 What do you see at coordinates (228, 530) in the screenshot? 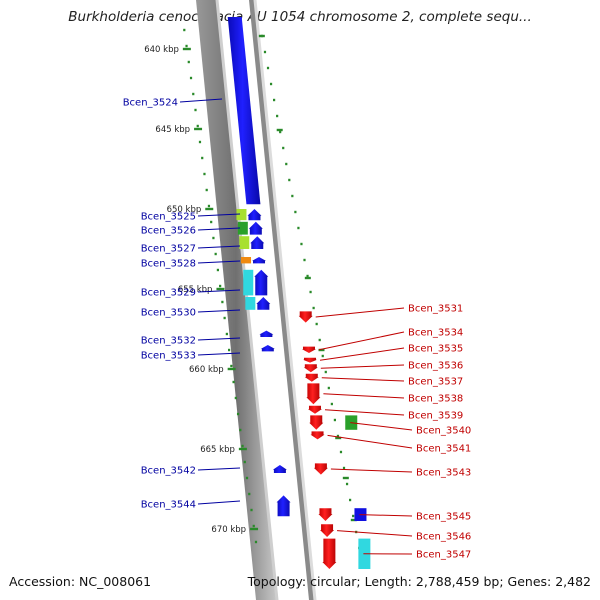
I see `tick-label: 670 kbp` at bounding box center [228, 530].